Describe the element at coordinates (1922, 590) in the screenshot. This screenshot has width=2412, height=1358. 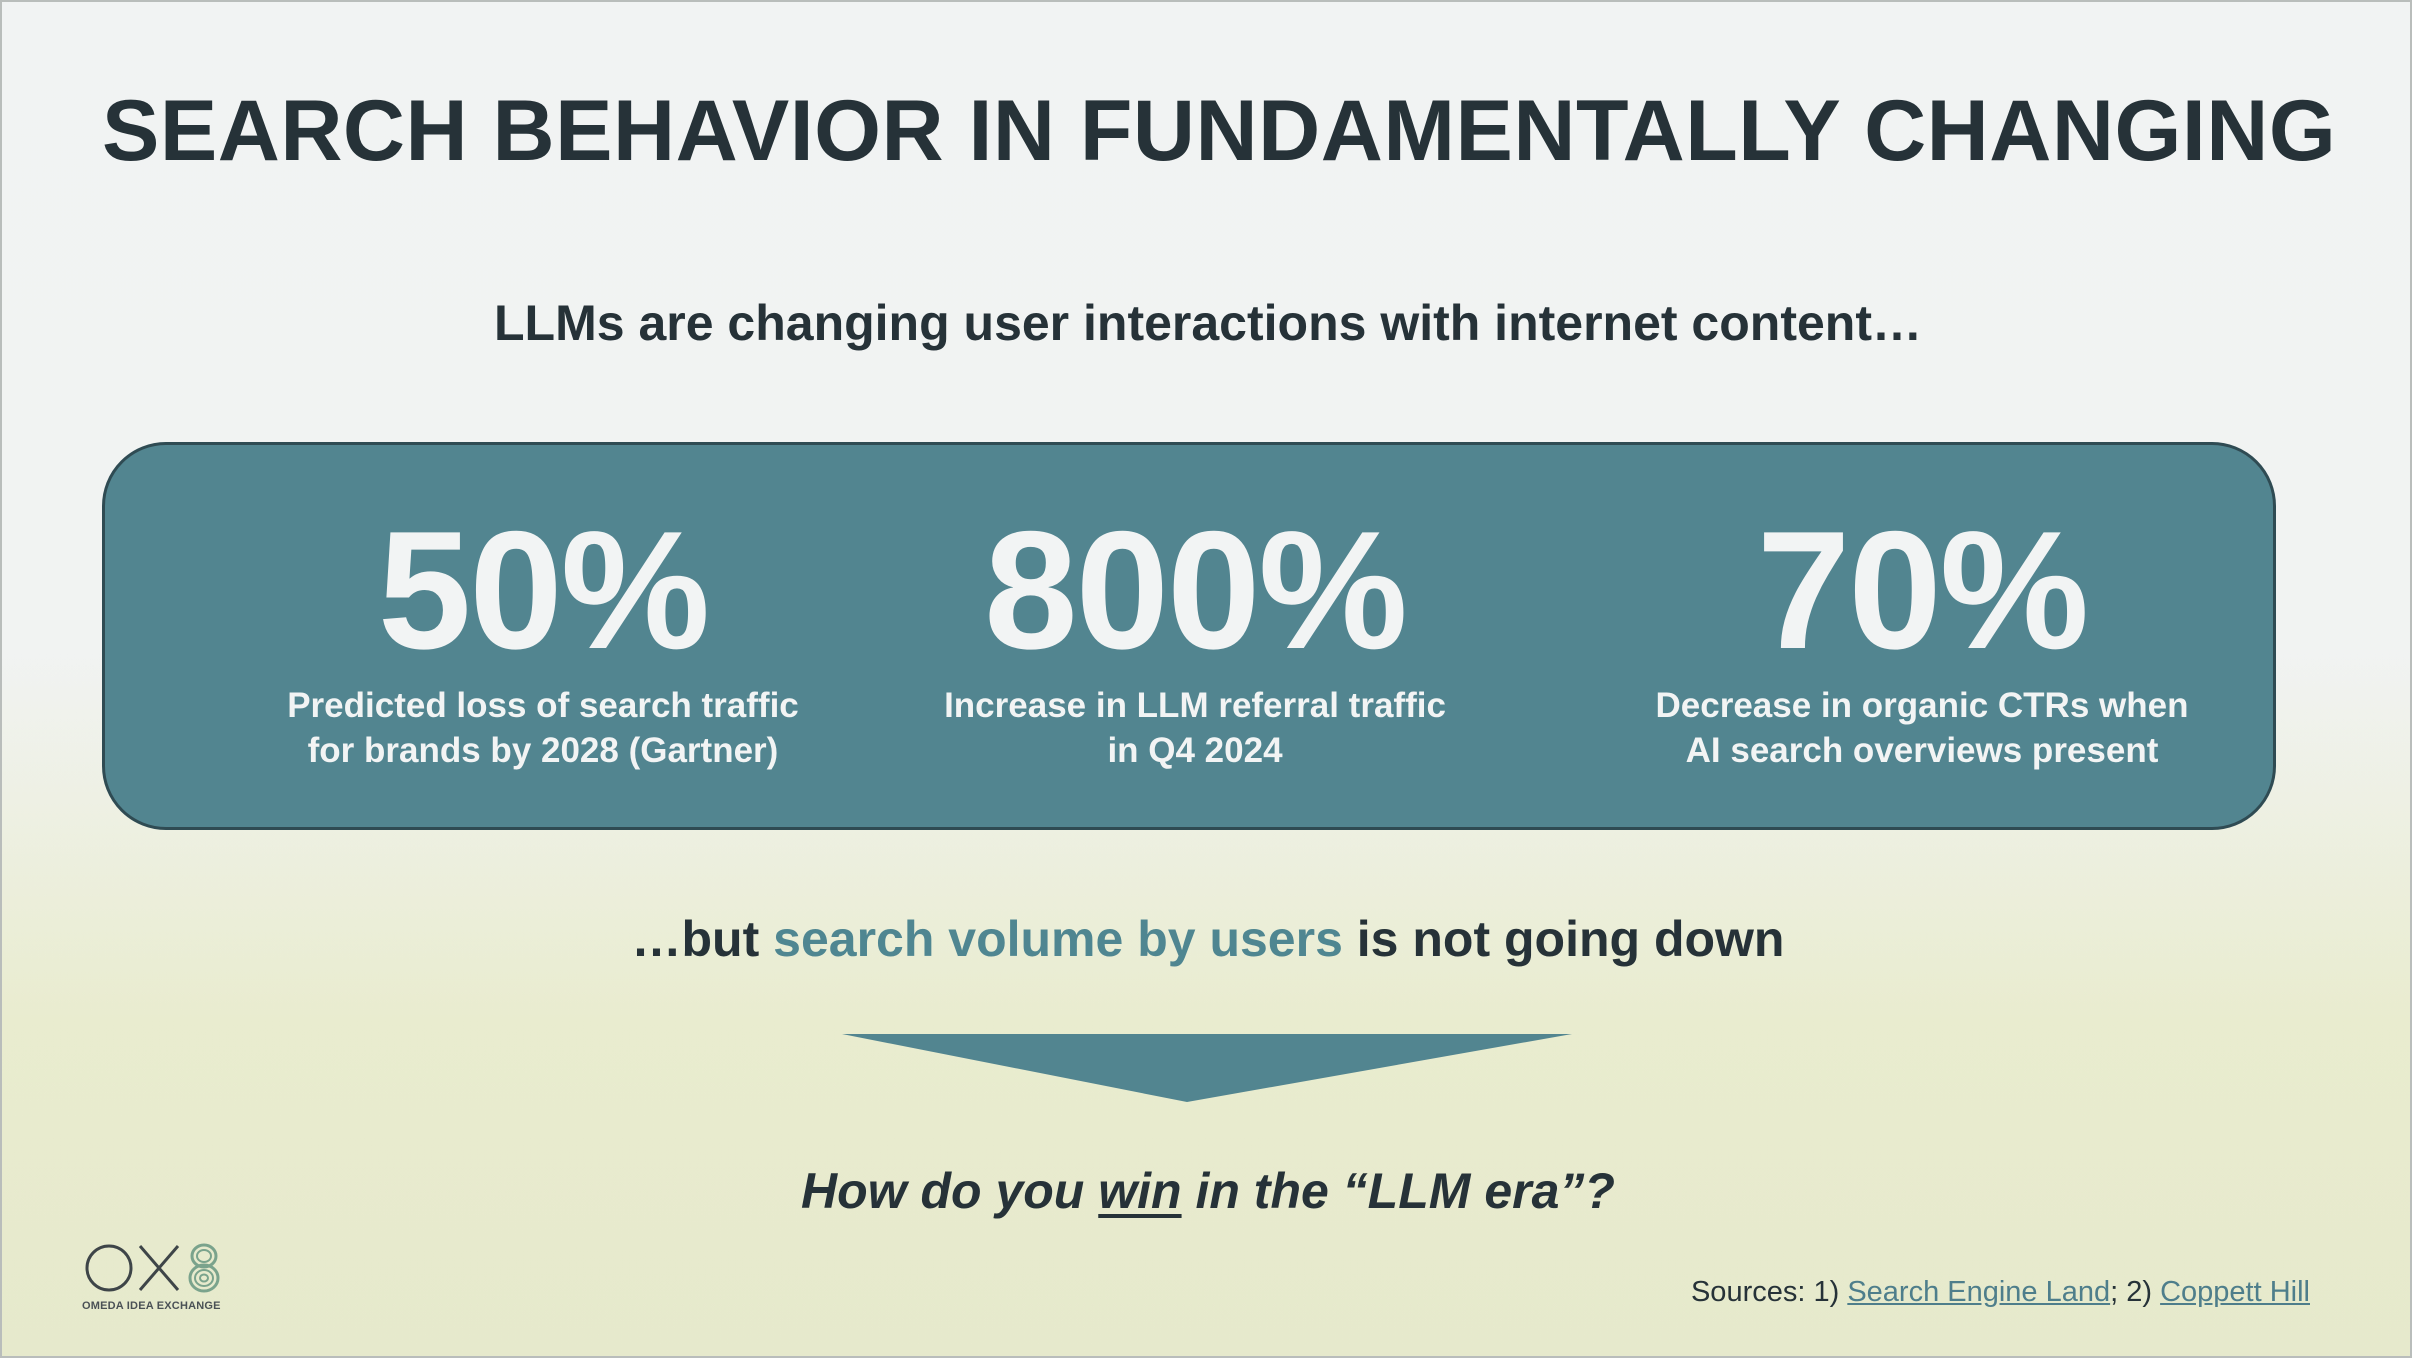
I see `stat-value: 70%` at that location.